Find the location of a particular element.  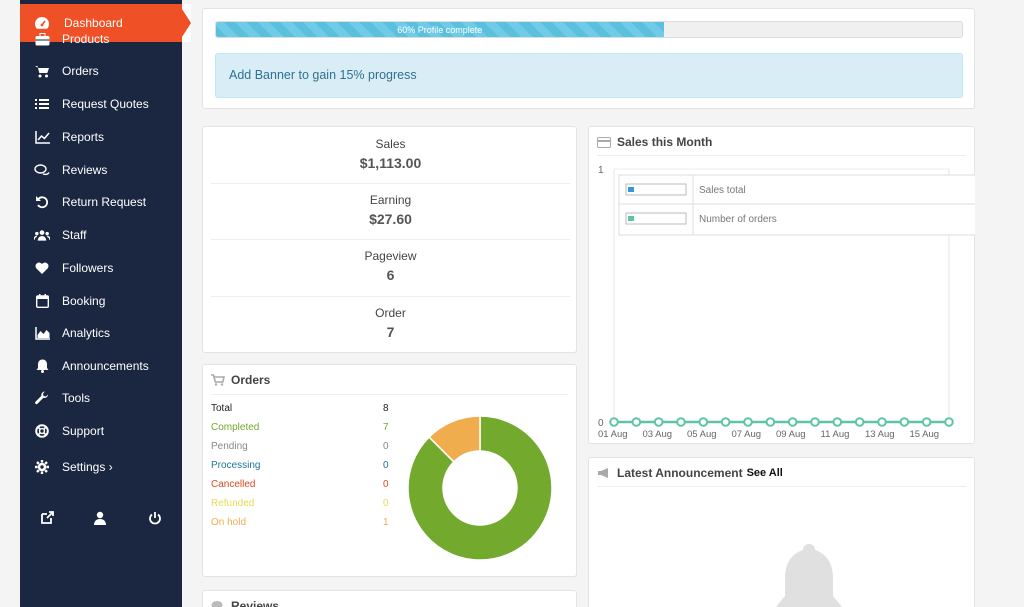

sidebar-item-dashboard: Dashboard is located at coordinates (105, 23).